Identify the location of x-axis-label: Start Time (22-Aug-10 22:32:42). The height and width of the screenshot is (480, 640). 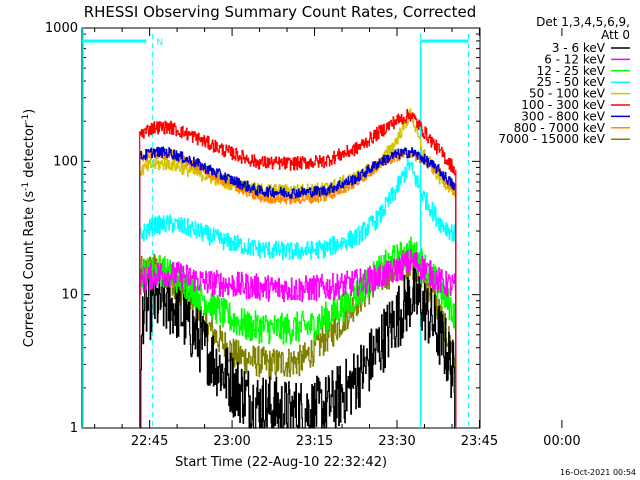
(281, 462).